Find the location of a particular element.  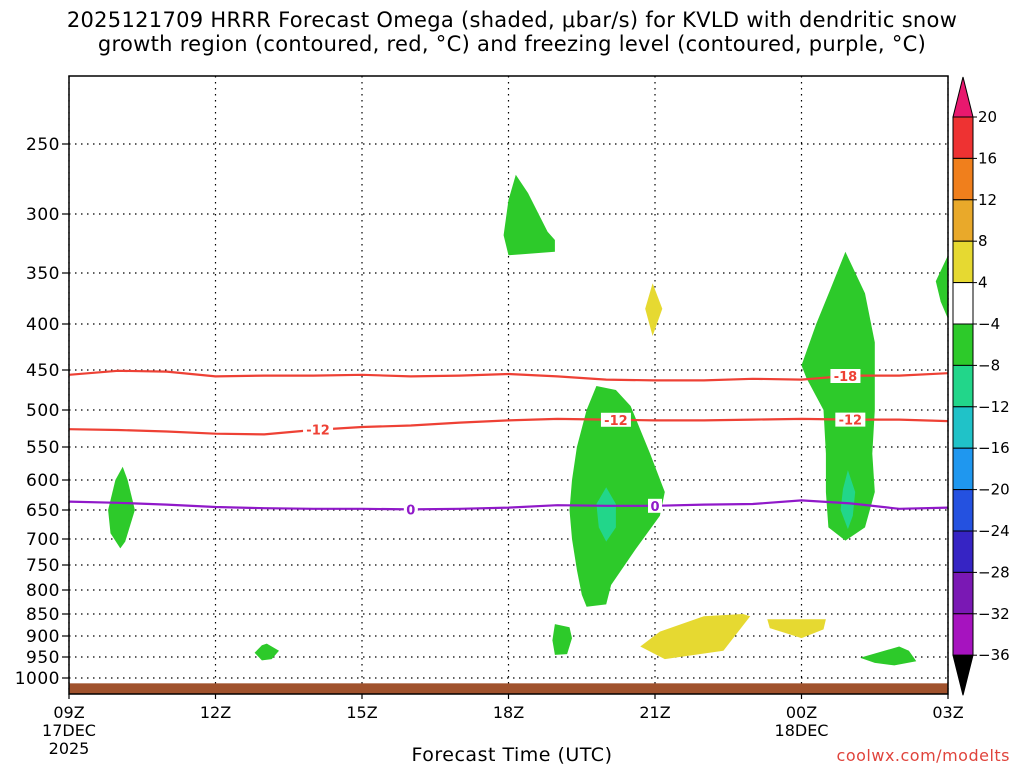

x-tick-sublabel: 18DEC is located at coordinates (802, 730).